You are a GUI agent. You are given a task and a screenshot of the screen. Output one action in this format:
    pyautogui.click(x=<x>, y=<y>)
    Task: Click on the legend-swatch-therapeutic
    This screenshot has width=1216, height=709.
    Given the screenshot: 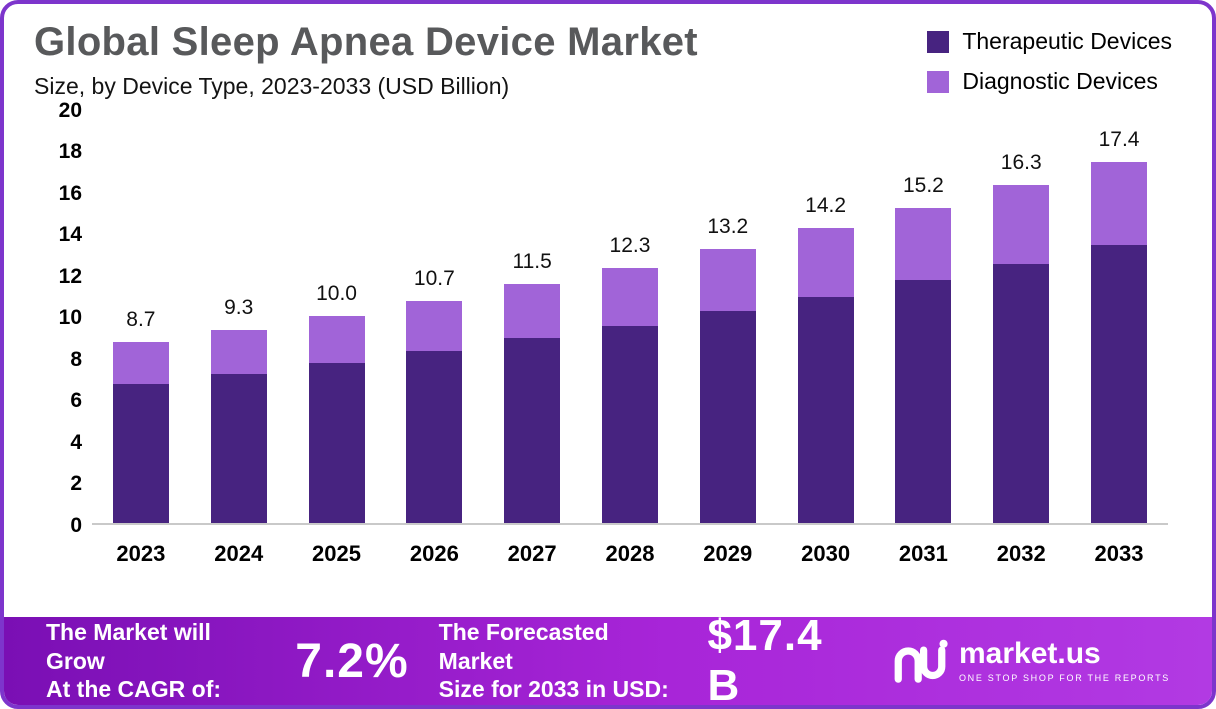 What is the action you would take?
    pyautogui.click(x=938, y=41)
    